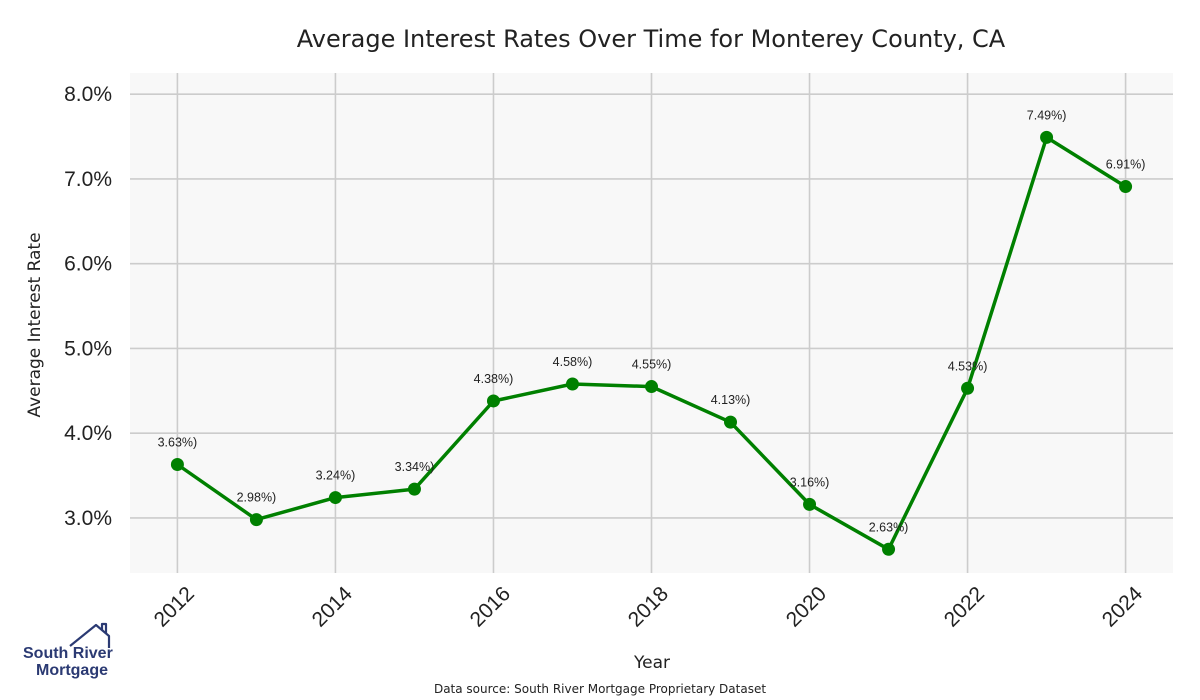  I want to click on data-label: 2.63%), so click(889, 527).